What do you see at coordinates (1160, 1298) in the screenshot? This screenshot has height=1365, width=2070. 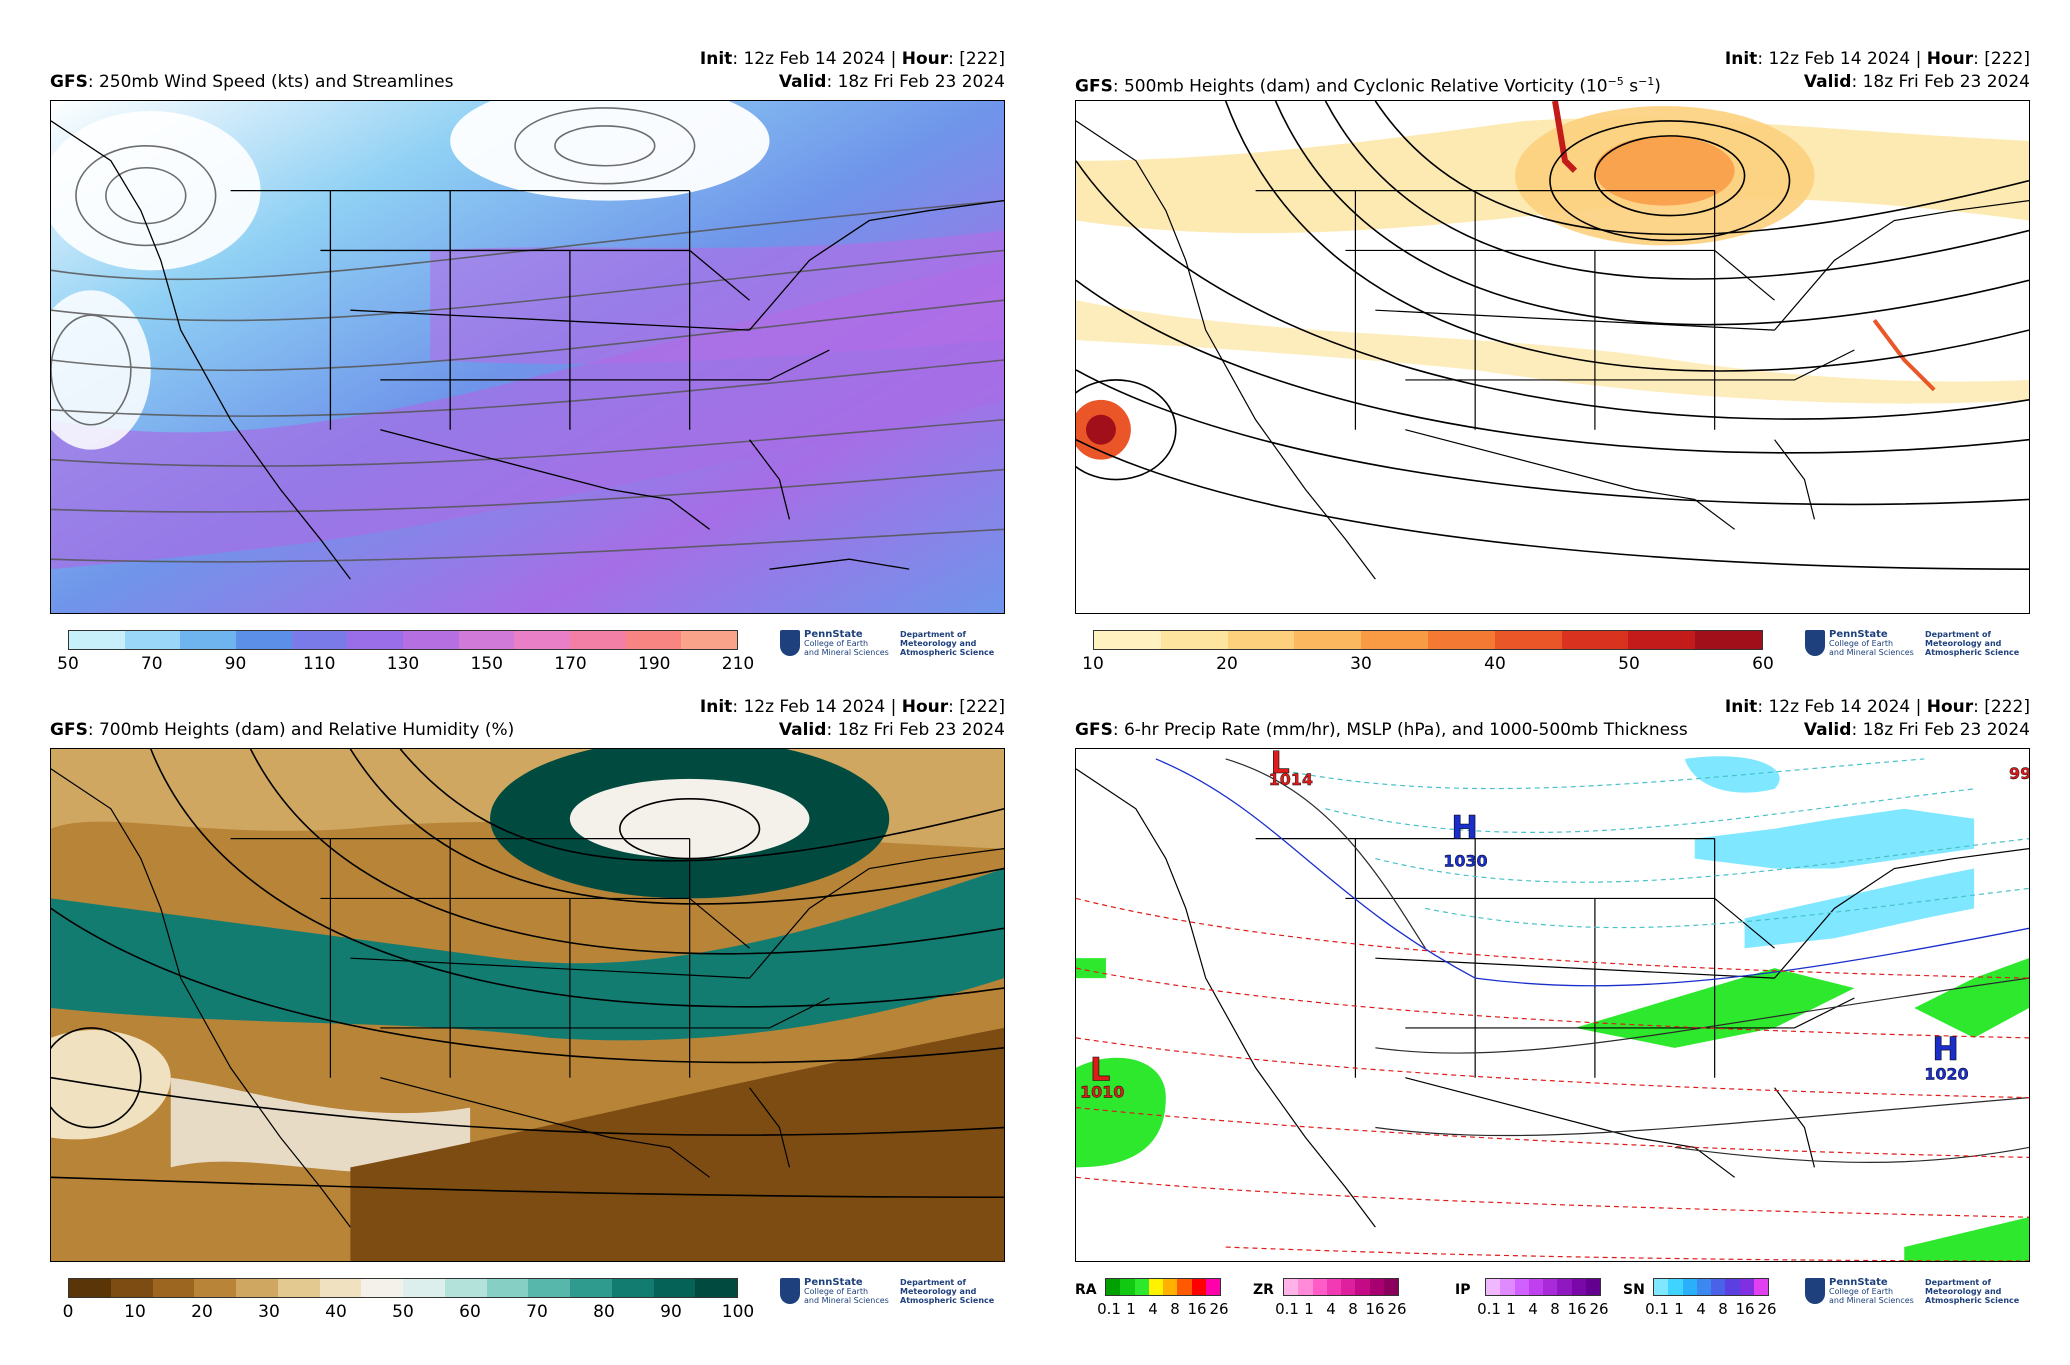 I see `legend-ra: RA 0.1 1 4 8 16 26` at bounding box center [1160, 1298].